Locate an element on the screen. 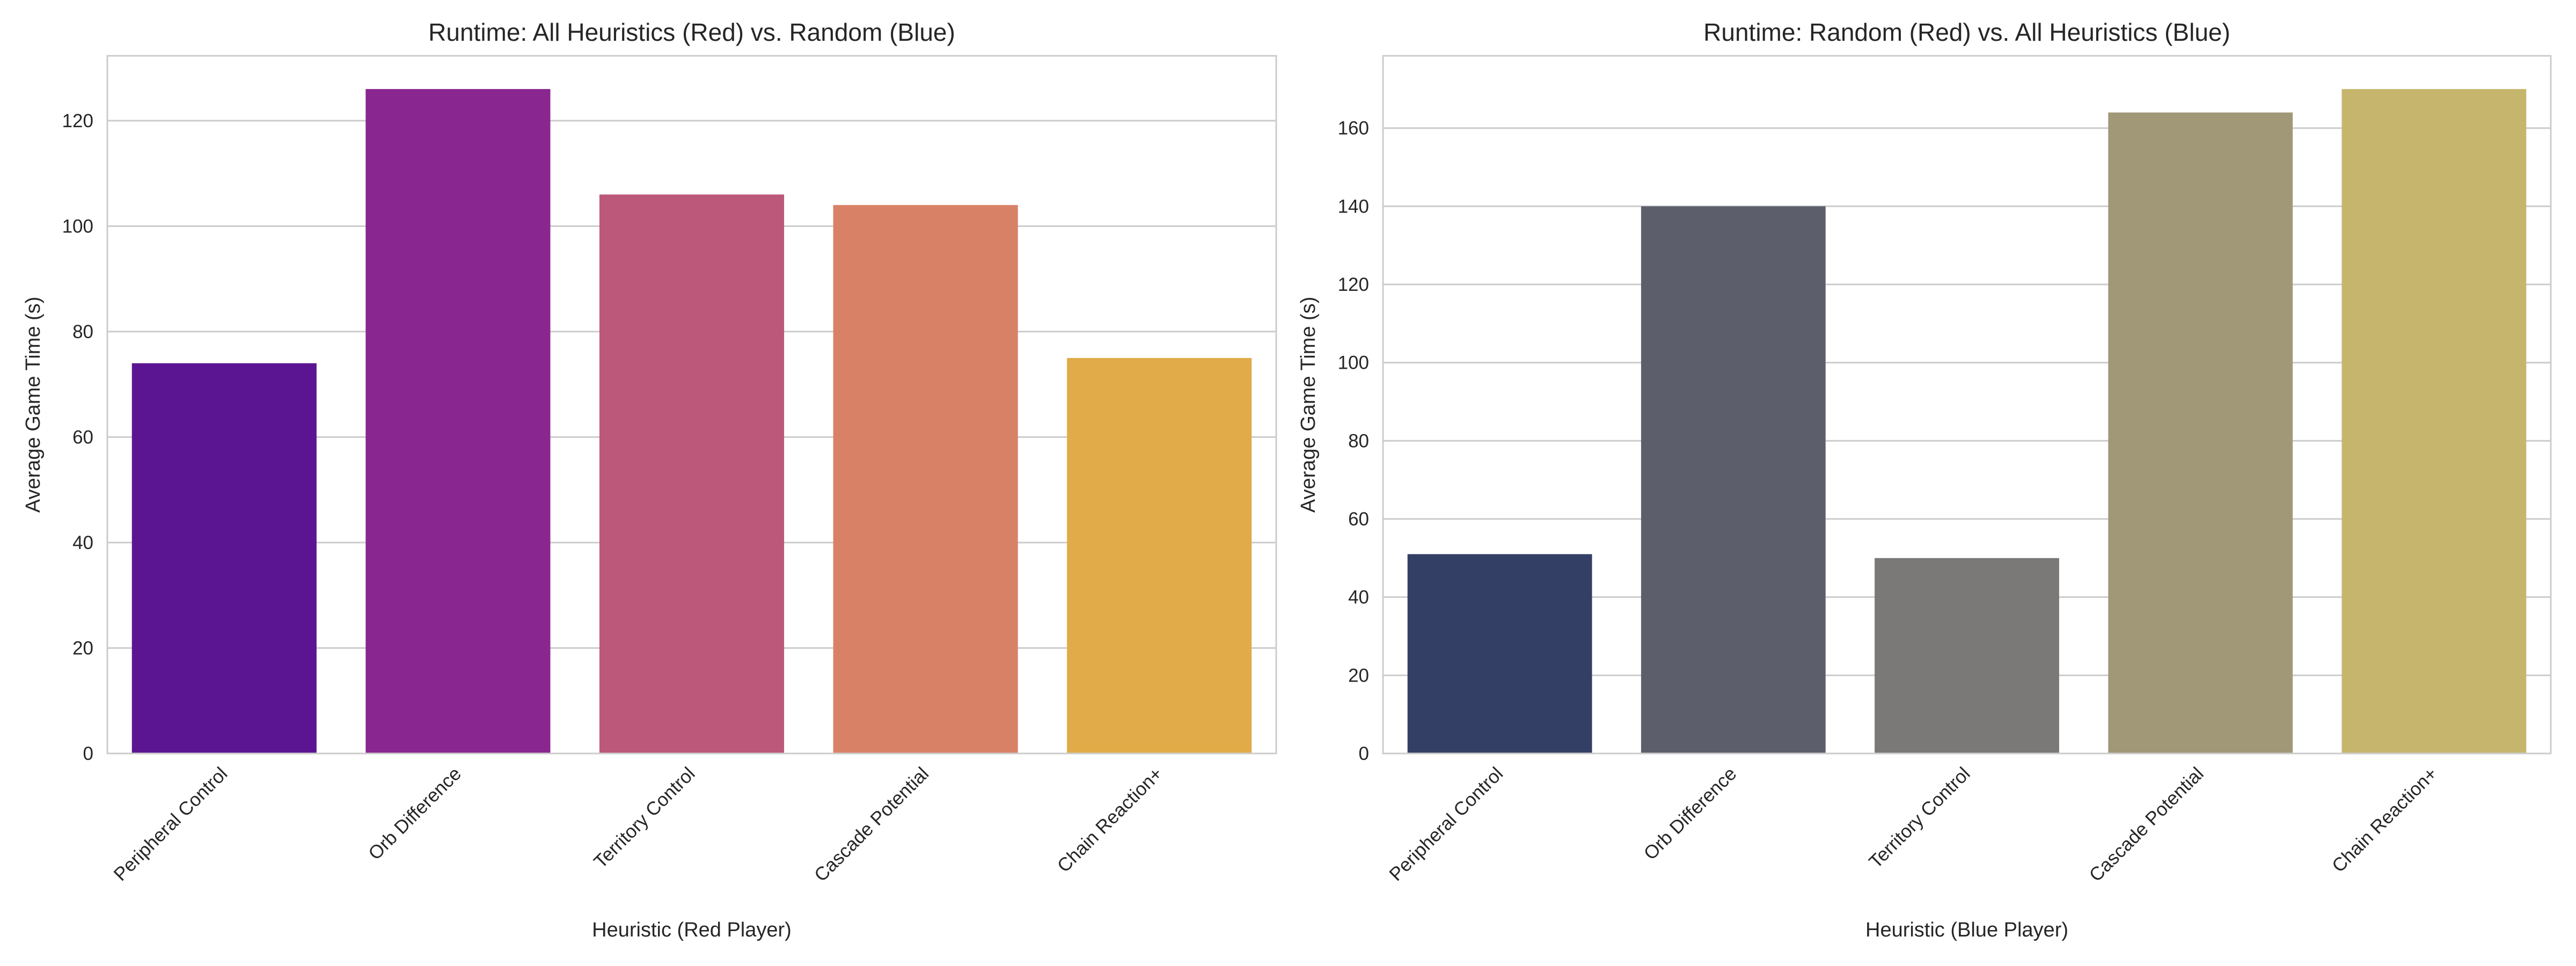  x-axis-label: Heuristic (Red Player) is located at coordinates (692, 930).